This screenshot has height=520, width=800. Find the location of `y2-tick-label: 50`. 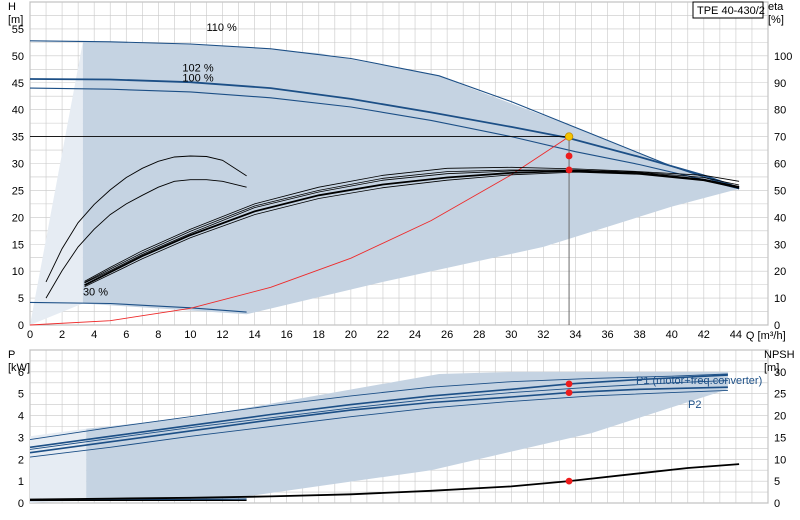

y2-tick-label: 50 is located at coordinates (780, 191).